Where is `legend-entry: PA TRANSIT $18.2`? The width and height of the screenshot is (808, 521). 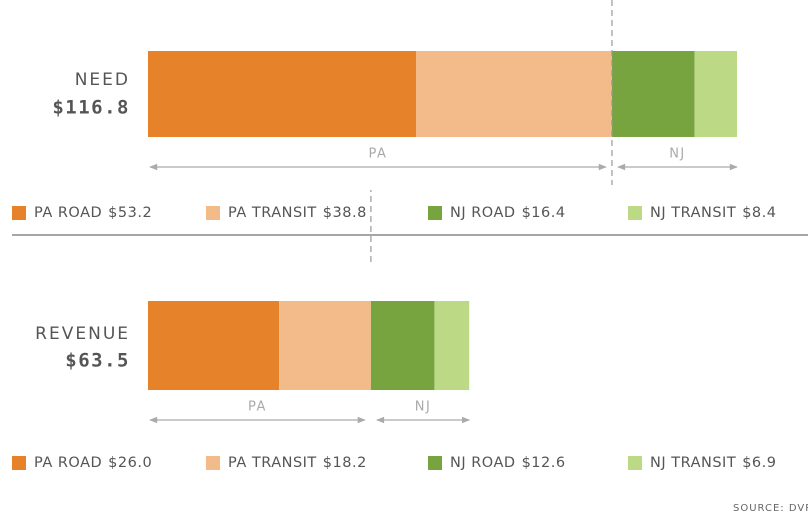
legend-entry: PA TRANSIT $18.2 is located at coordinates (297, 463).